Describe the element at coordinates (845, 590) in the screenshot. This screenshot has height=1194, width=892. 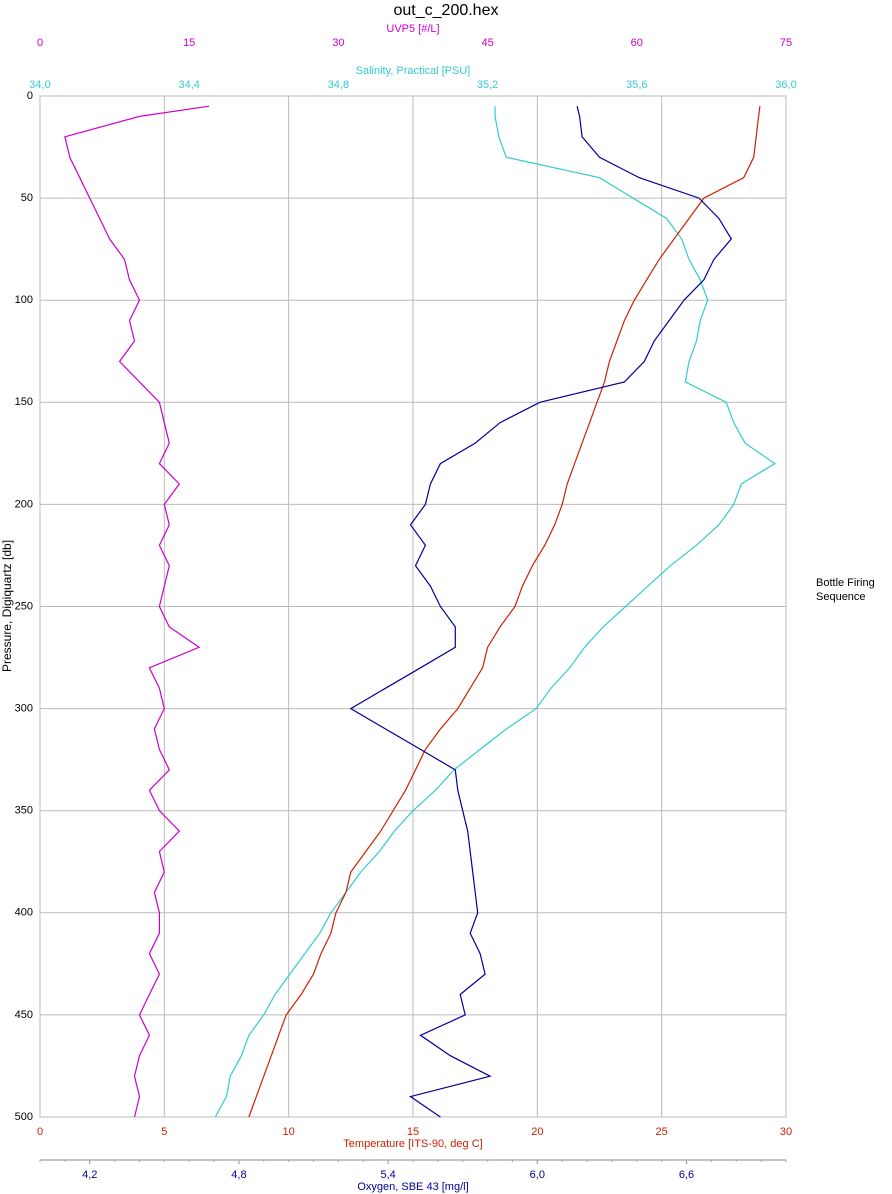
I see `legend-title: Bottle Firing Sequence` at that location.